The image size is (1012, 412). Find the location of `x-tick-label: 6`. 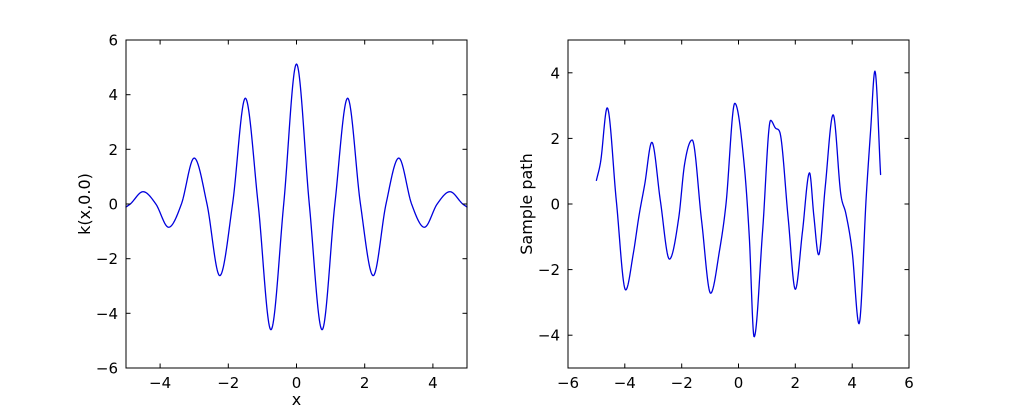

x-tick-label: 6 is located at coordinates (909, 383).